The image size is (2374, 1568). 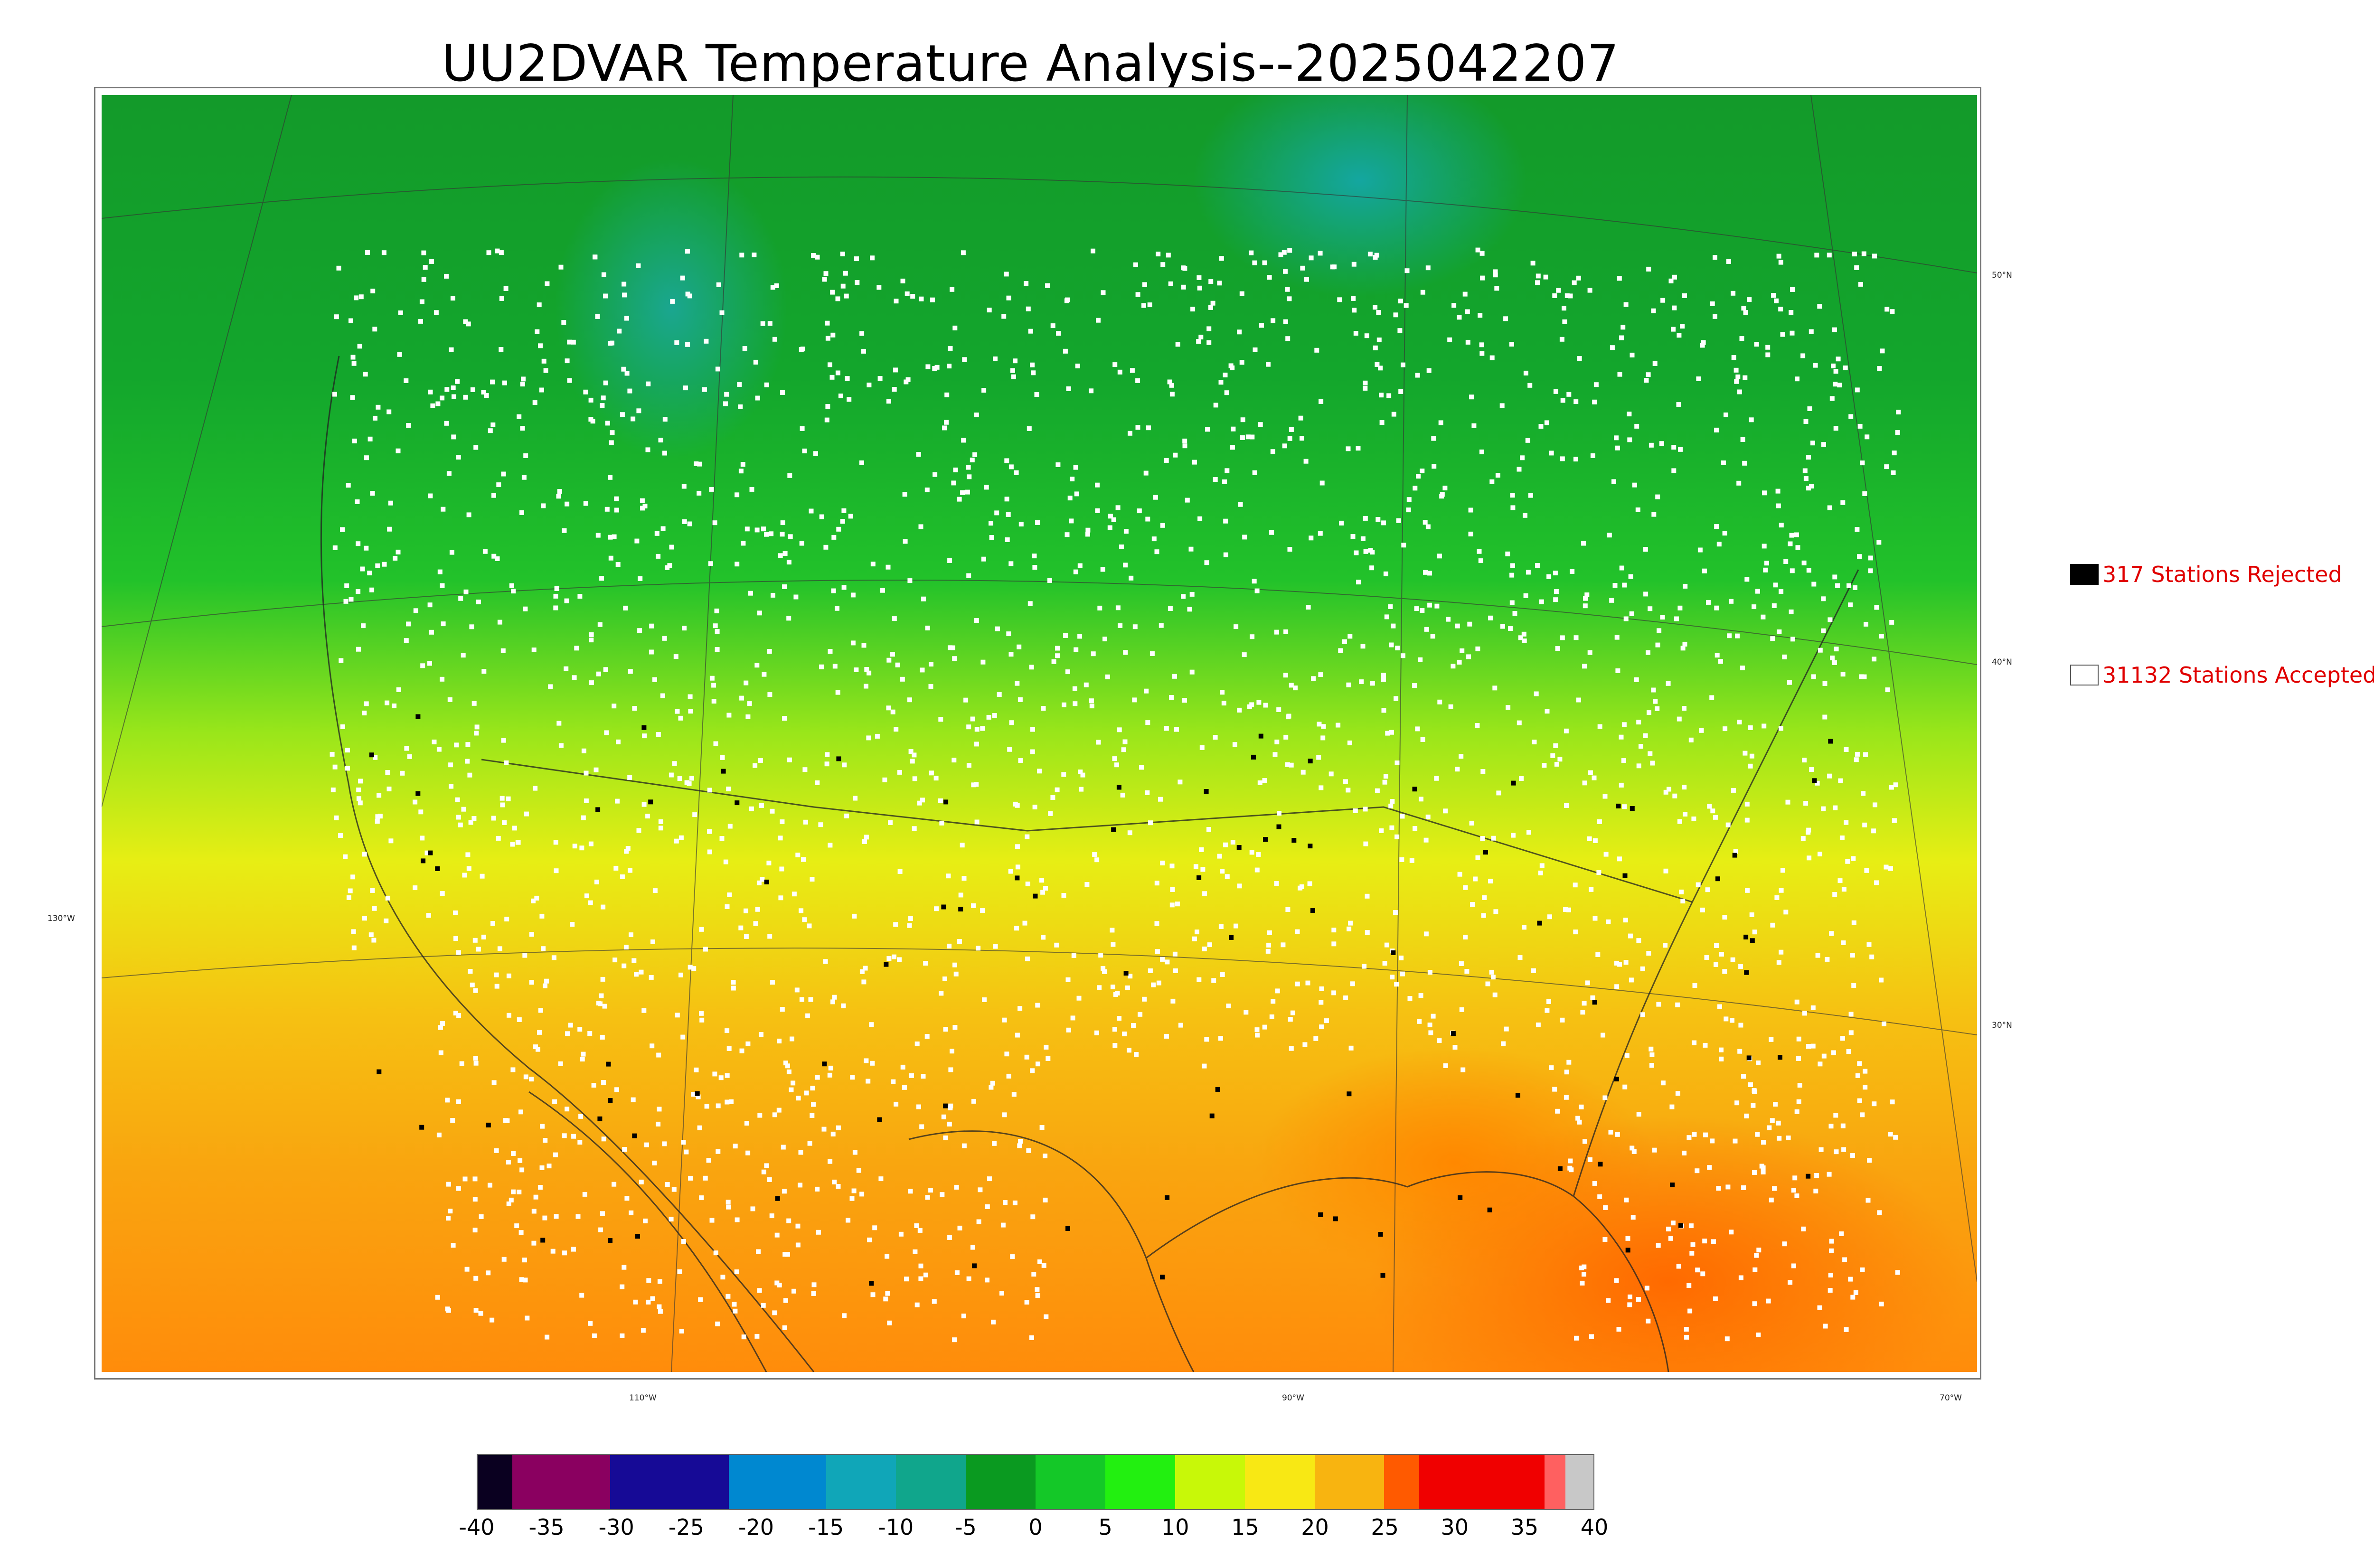 I want to click on rejected-station-marker, so click(x=650, y=802).